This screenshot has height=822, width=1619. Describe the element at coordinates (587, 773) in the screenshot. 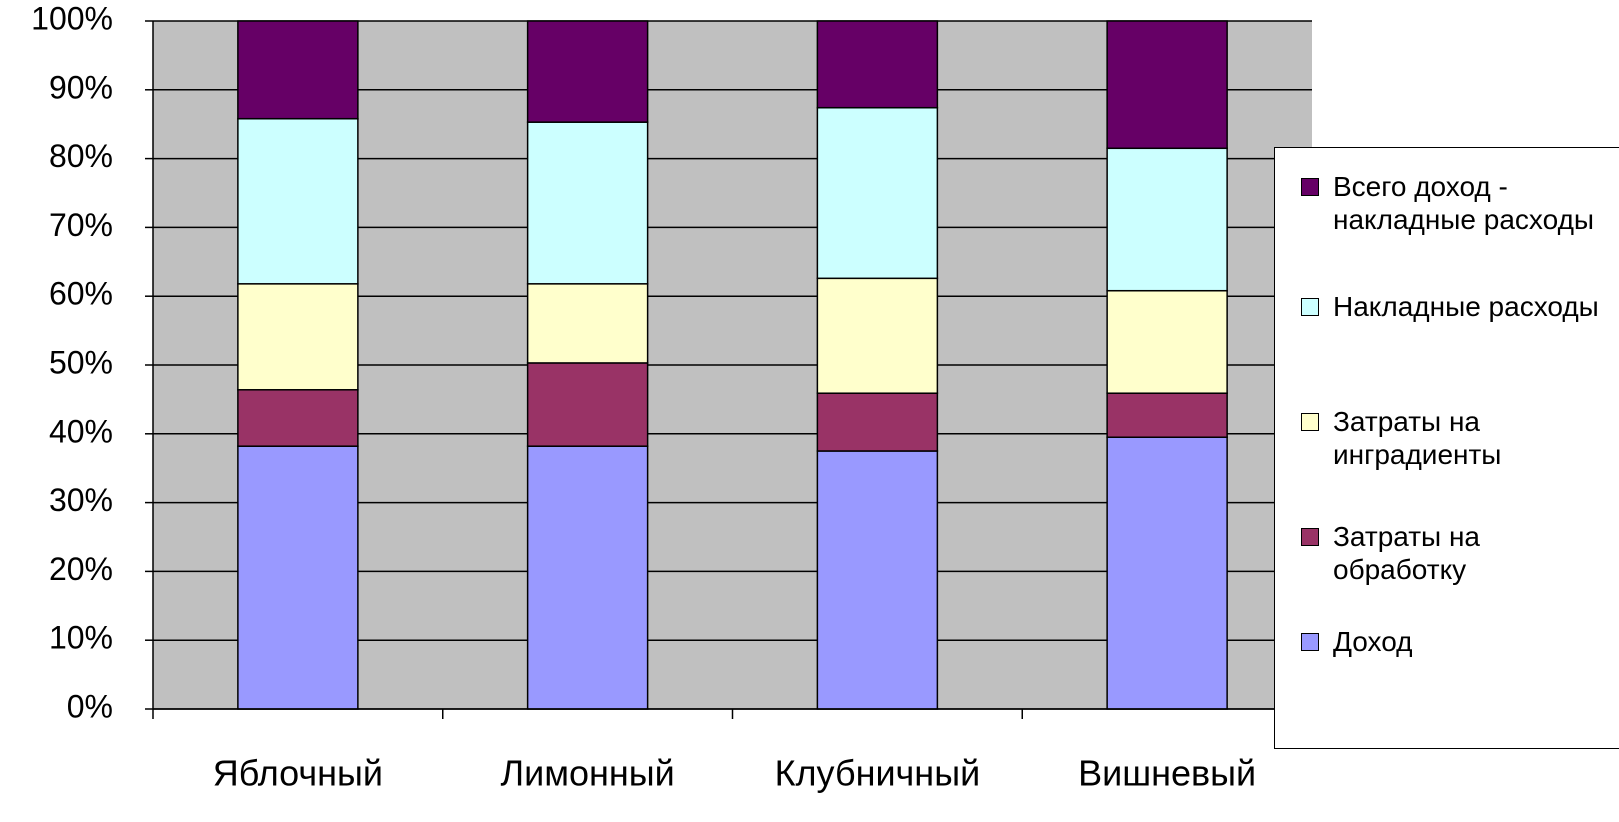

I see `x-tick-label: Лимонный` at that location.